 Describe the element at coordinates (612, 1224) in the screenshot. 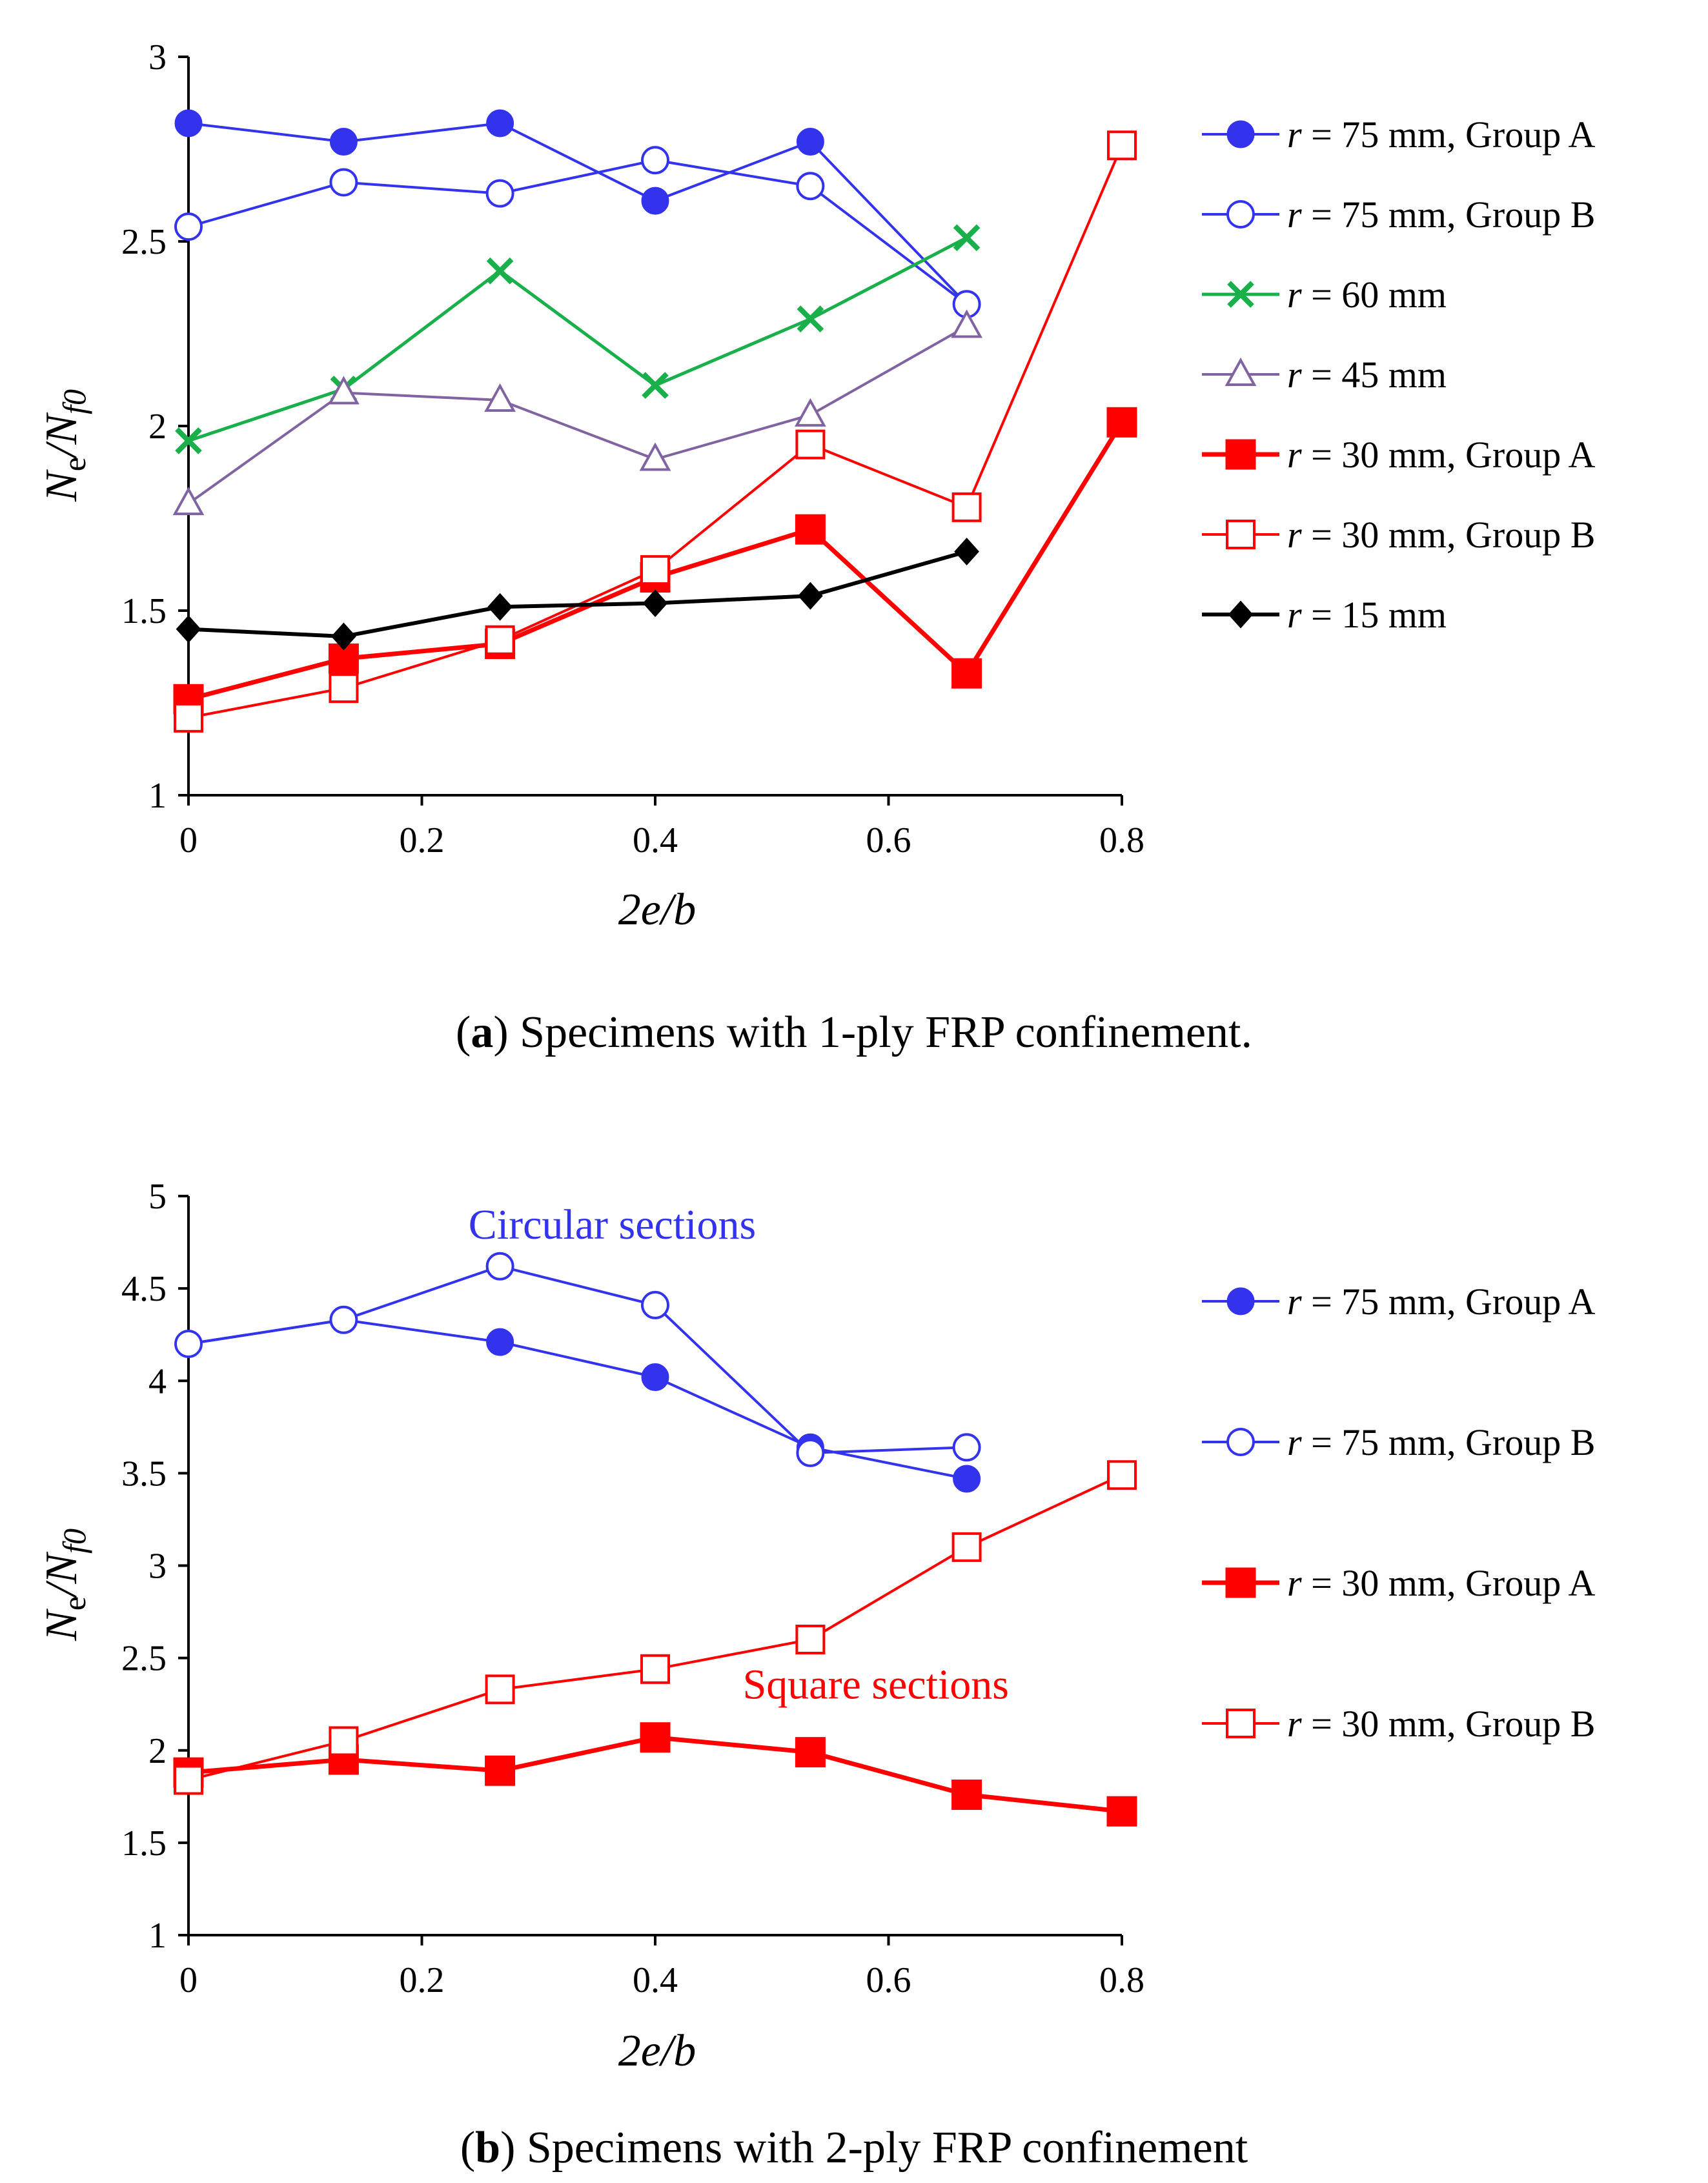

I see `annotation-label: Circular sections` at that location.